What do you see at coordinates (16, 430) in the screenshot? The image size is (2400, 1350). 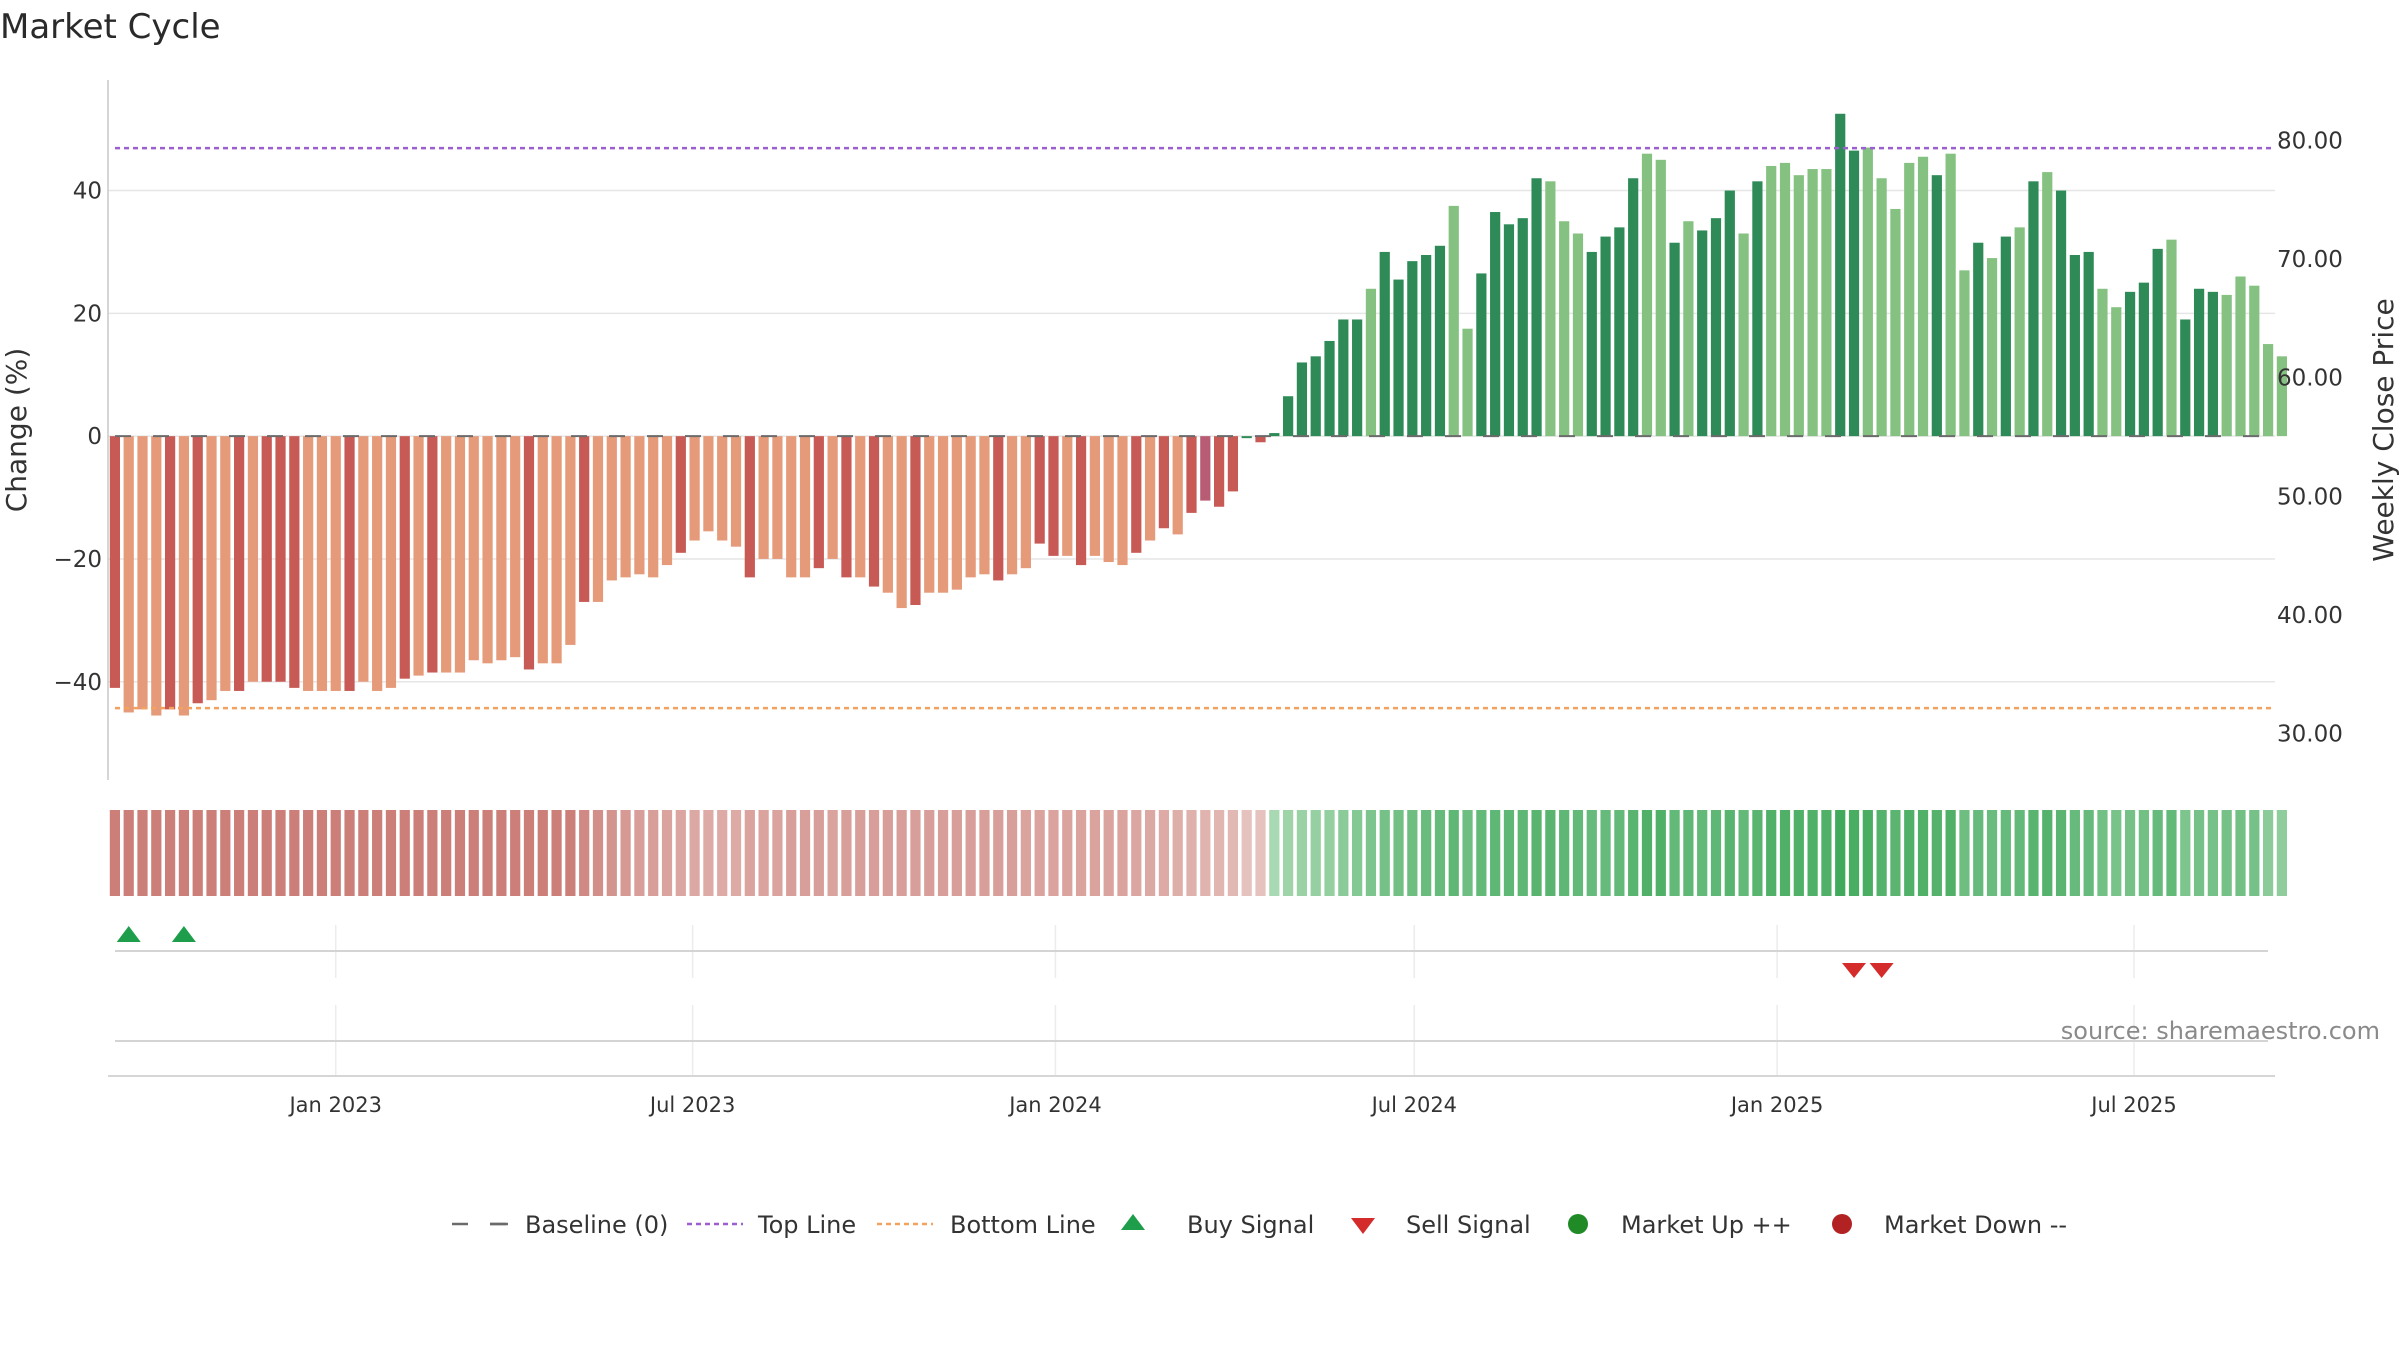 I see `y-axis-label: Change (%)` at bounding box center [16, 430].